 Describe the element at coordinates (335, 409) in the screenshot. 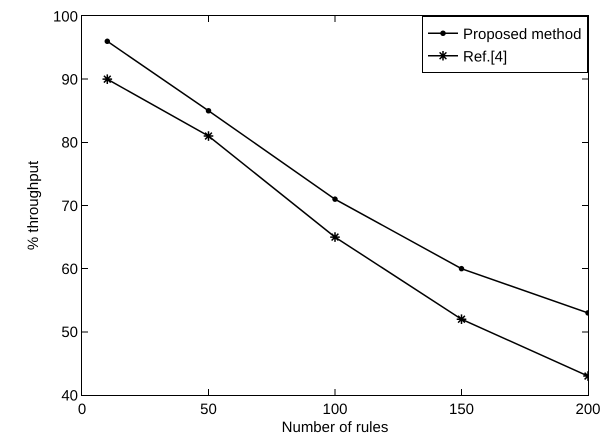

I see `x-tick-label: 100` at that location.